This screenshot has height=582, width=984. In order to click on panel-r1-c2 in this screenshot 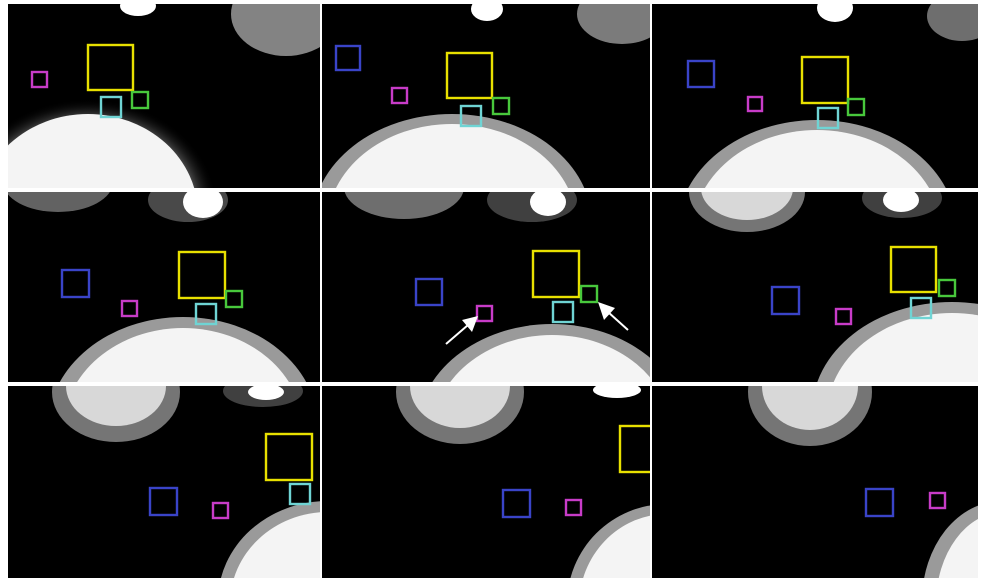, I will do `click(486, 96)`.